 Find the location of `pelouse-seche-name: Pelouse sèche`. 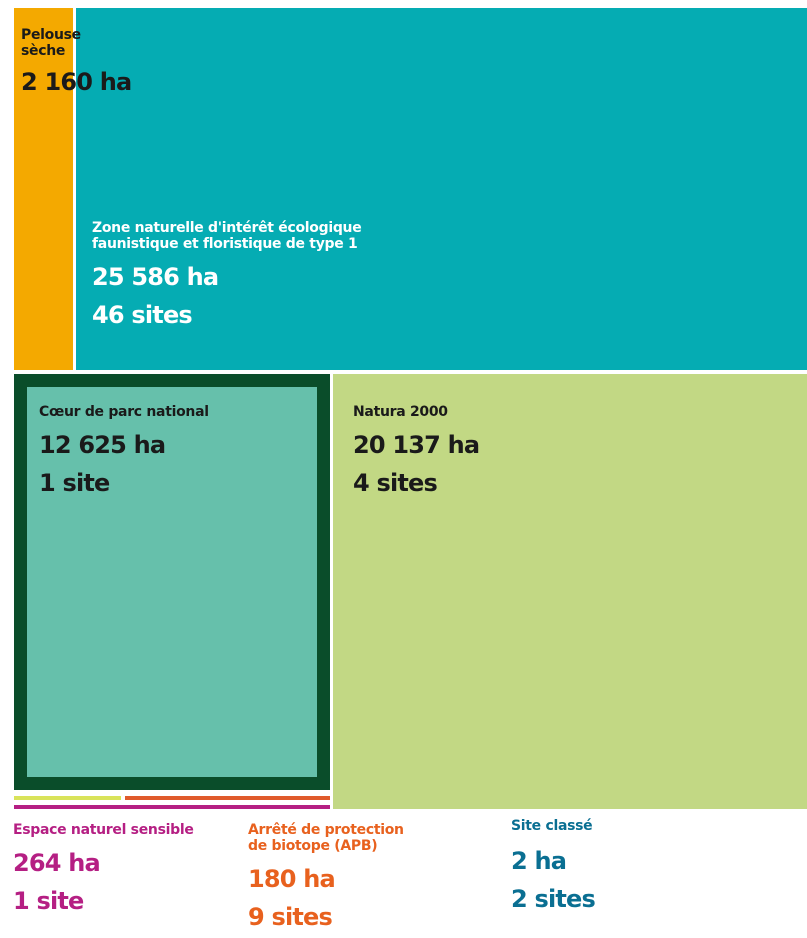

pelouse-seche-name: Pelouse sèche is located at coordinates (51, 43).